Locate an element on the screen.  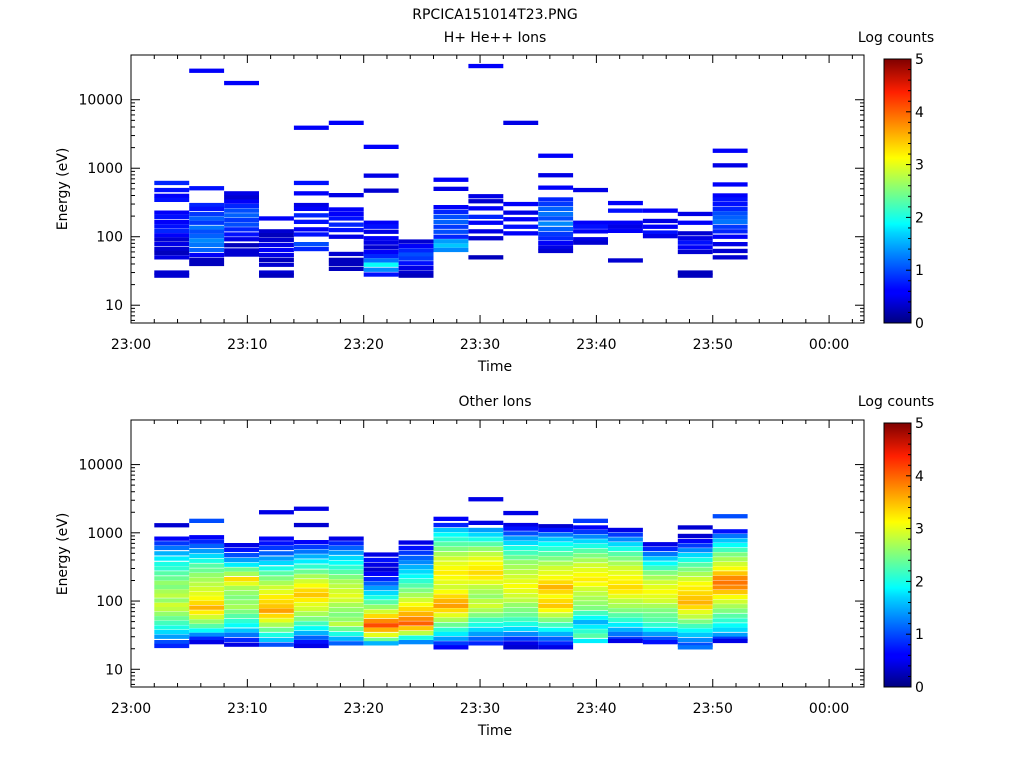
panel-title: H+ He++ Ions is located at coordinates (495, 38).